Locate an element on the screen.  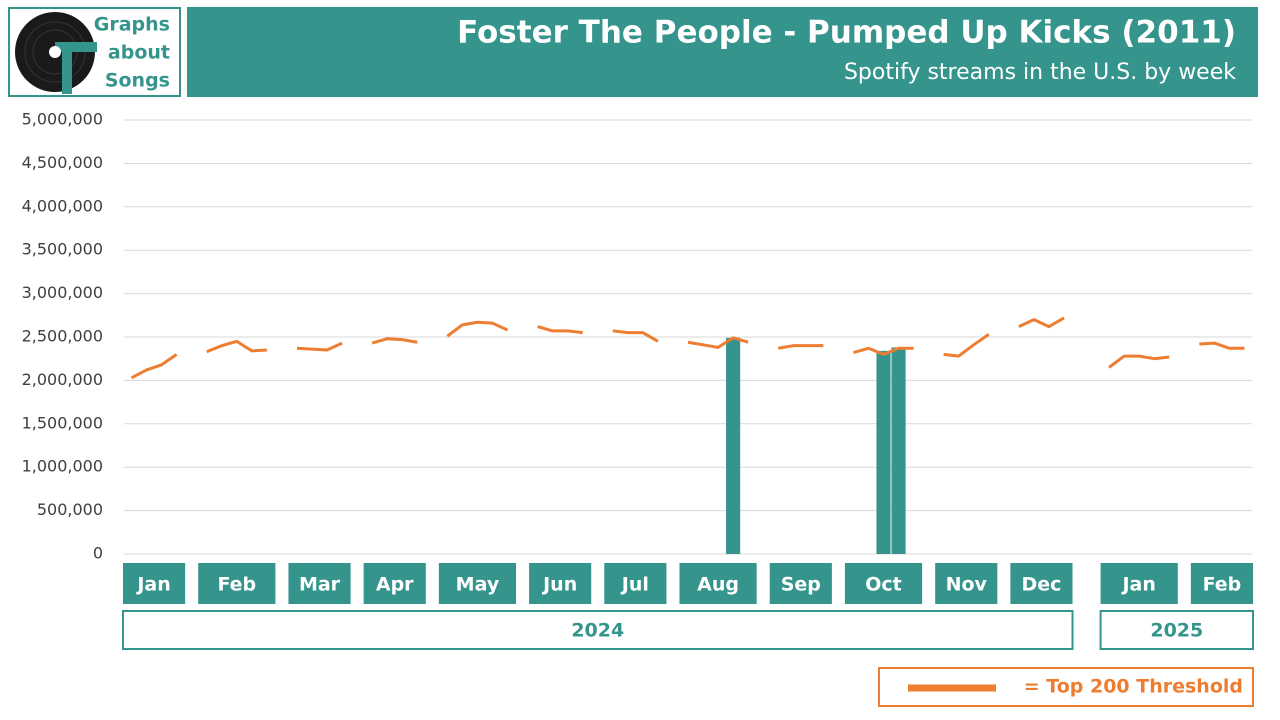
y-tick-label: 3,500,000 is located at coordinates (62, 249).